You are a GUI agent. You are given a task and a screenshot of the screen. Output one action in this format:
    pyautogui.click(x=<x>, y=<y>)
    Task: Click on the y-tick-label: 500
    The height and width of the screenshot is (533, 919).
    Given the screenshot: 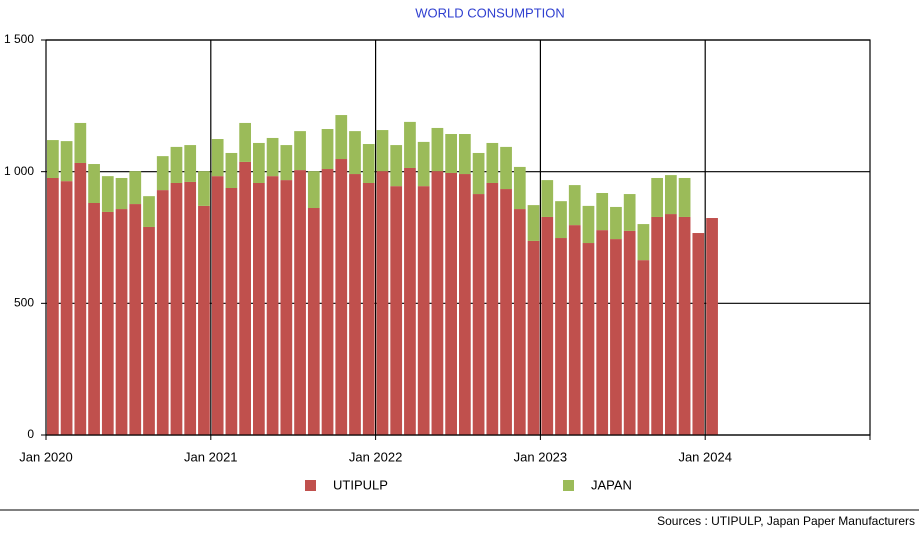 What is the action you would take?
    pyautogui.click(x=24, y=303)
    